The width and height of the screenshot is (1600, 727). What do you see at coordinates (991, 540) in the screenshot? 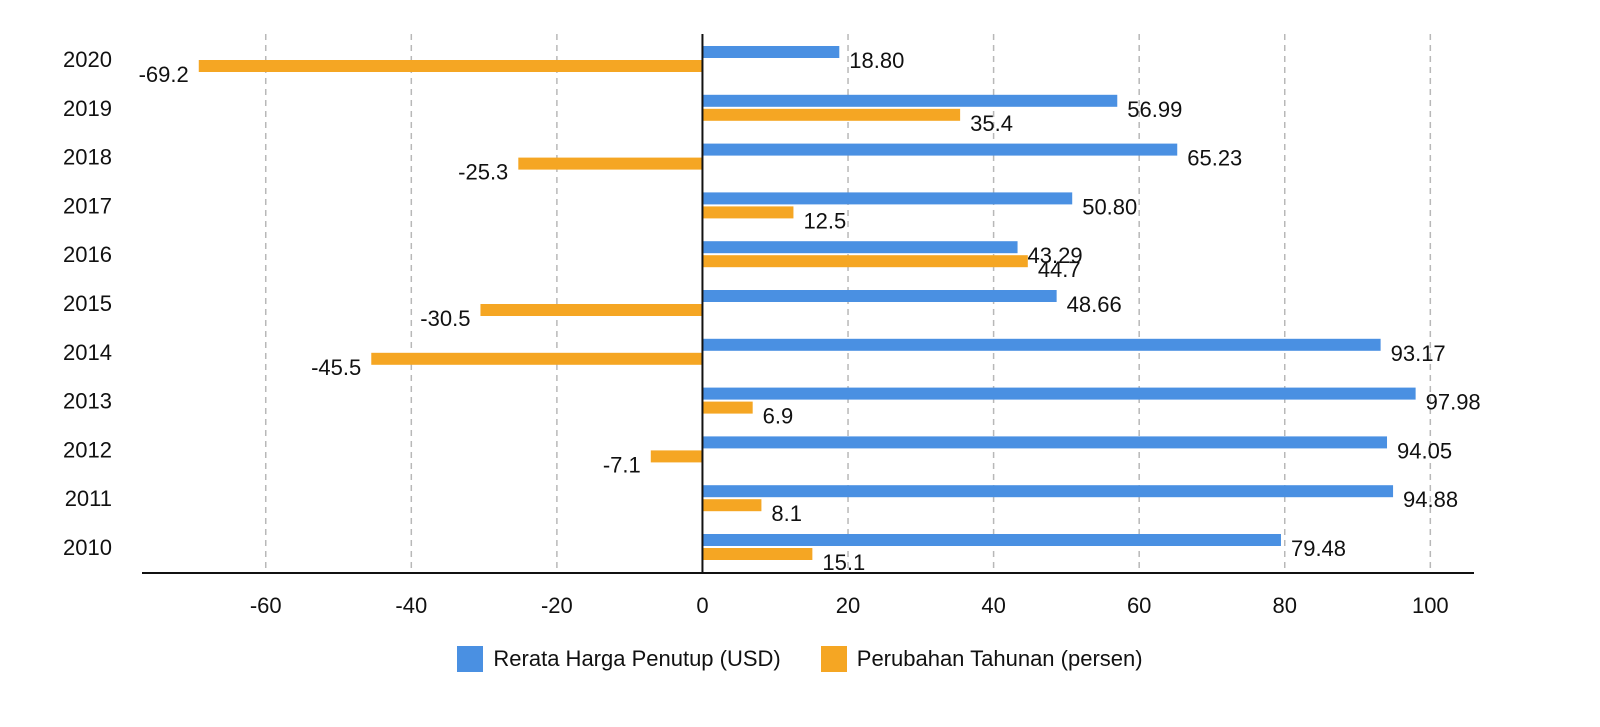
I see `bar-closing-price-2010` at bounding box center [991, 540].